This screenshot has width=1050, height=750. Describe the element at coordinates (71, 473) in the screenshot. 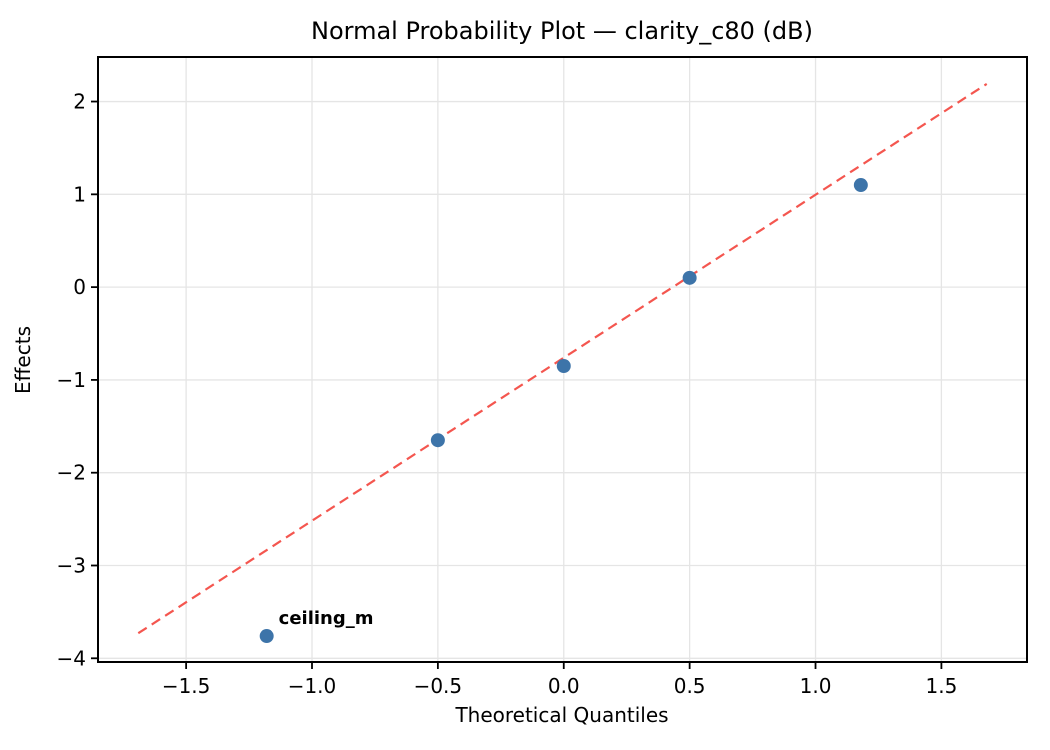

I see `y-tick-label: −2` at that location.